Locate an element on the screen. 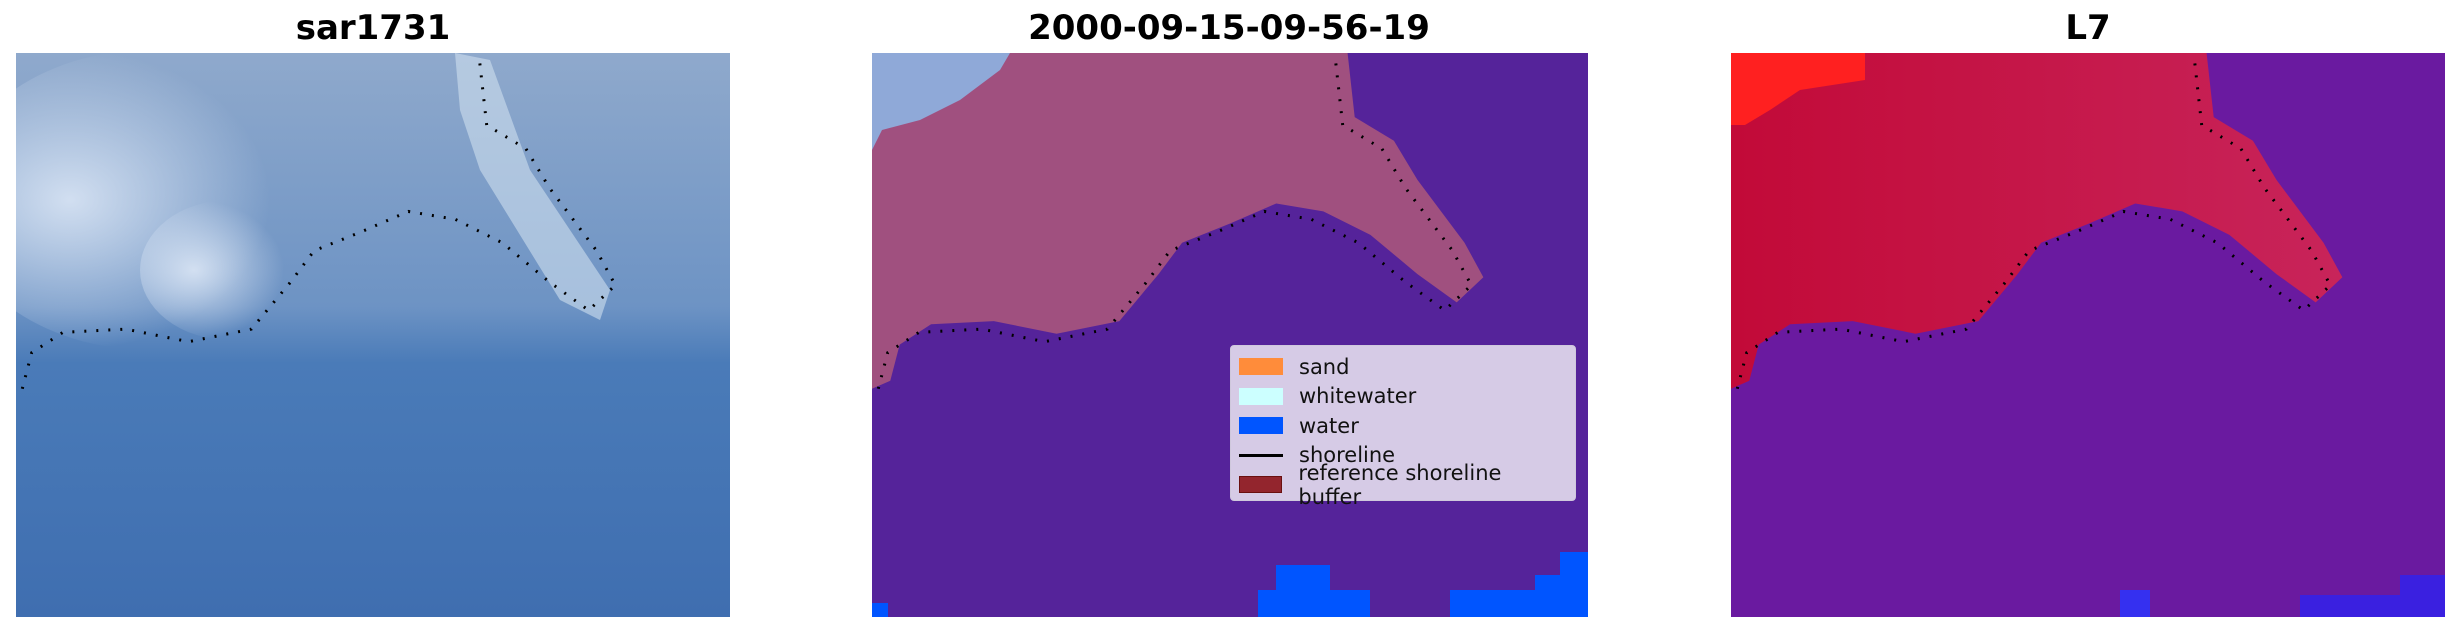 This screenshot has height=632, width=2460. legend-item-reference-buffer: reference shoreline buffer is located at coordinates (1403, 485).